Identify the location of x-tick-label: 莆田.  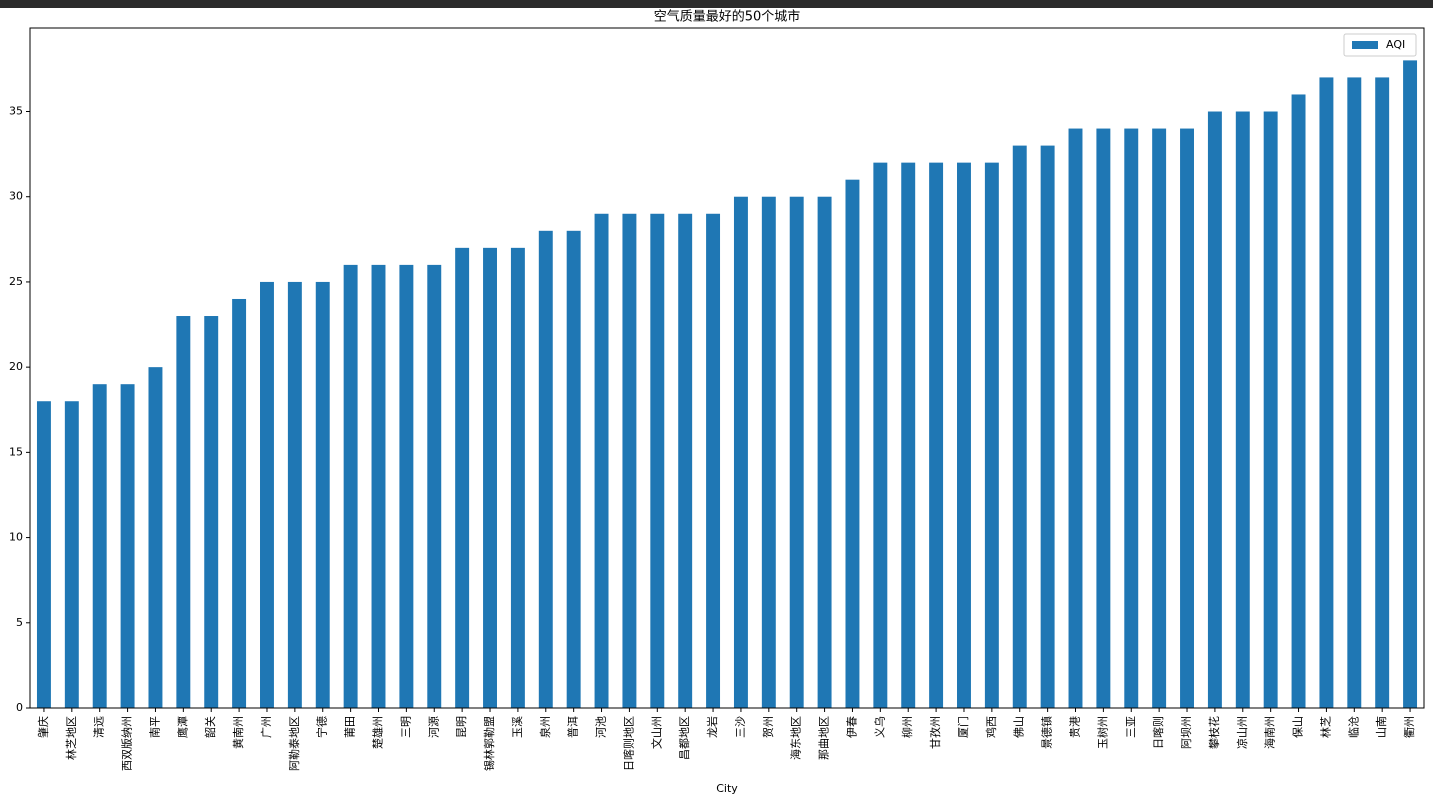
(350, 727).